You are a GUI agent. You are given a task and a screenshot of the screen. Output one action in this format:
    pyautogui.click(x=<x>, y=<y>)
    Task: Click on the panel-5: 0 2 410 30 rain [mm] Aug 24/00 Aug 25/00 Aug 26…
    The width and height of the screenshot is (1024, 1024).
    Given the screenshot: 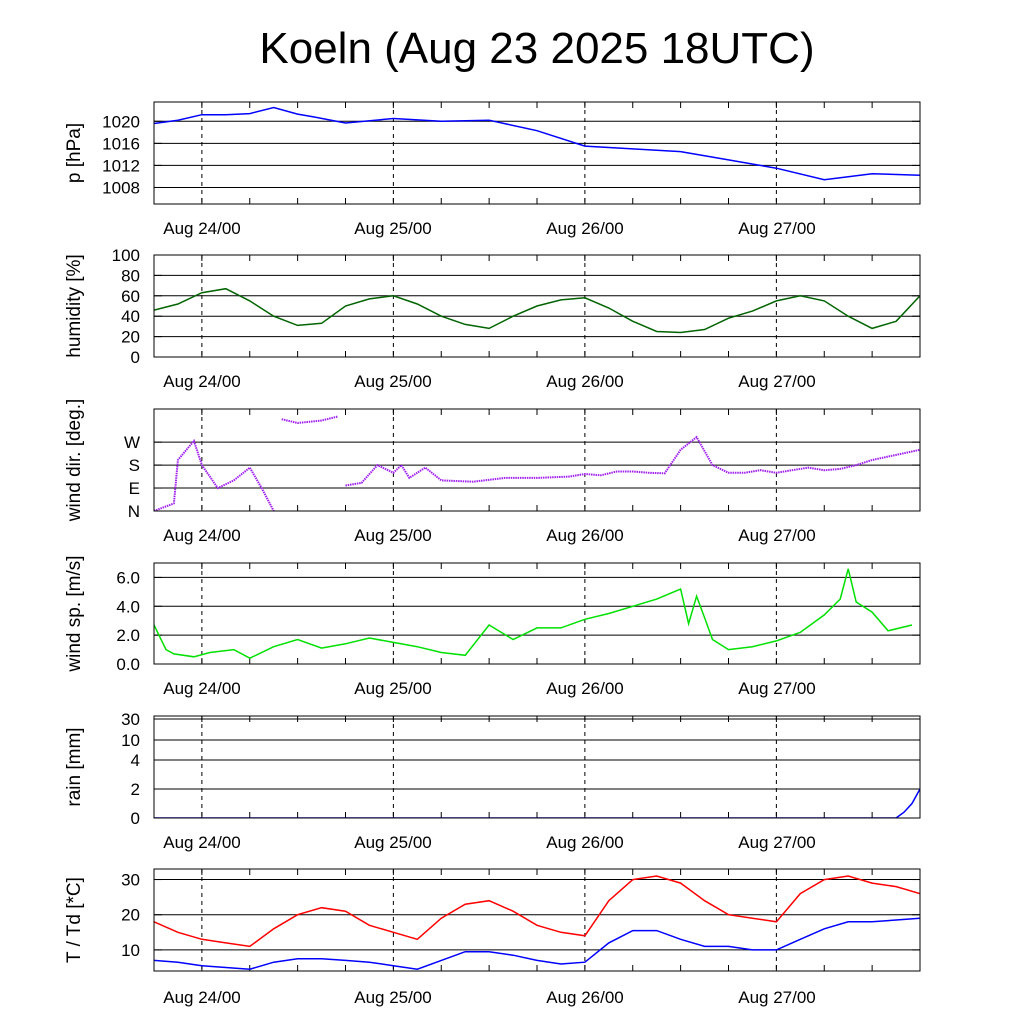 What is the action you would take?
    pyautogui.click(x=492, y=781)
    